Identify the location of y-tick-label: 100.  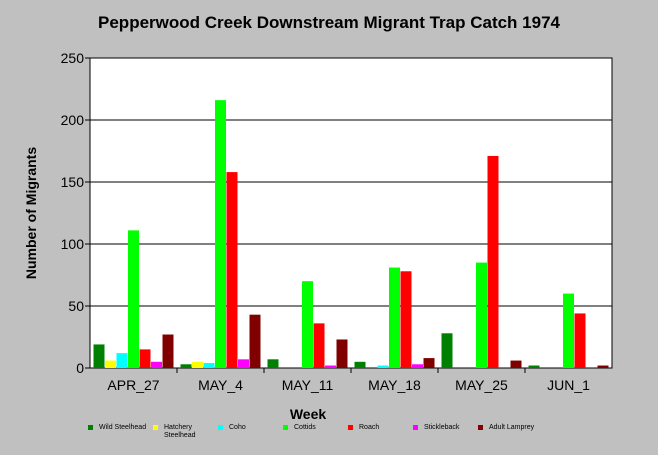
(73, 244).